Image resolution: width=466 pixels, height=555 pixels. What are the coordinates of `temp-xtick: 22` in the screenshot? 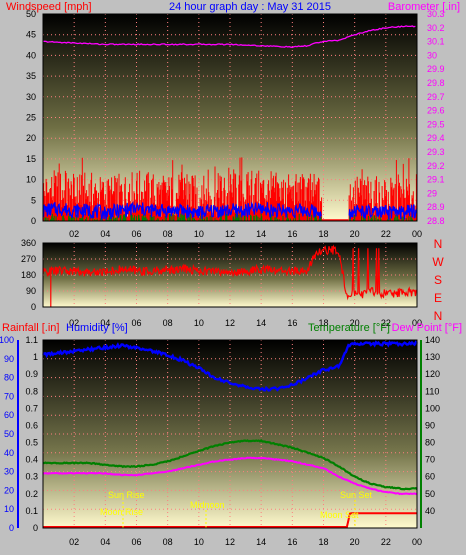 It's located at (386, 542).